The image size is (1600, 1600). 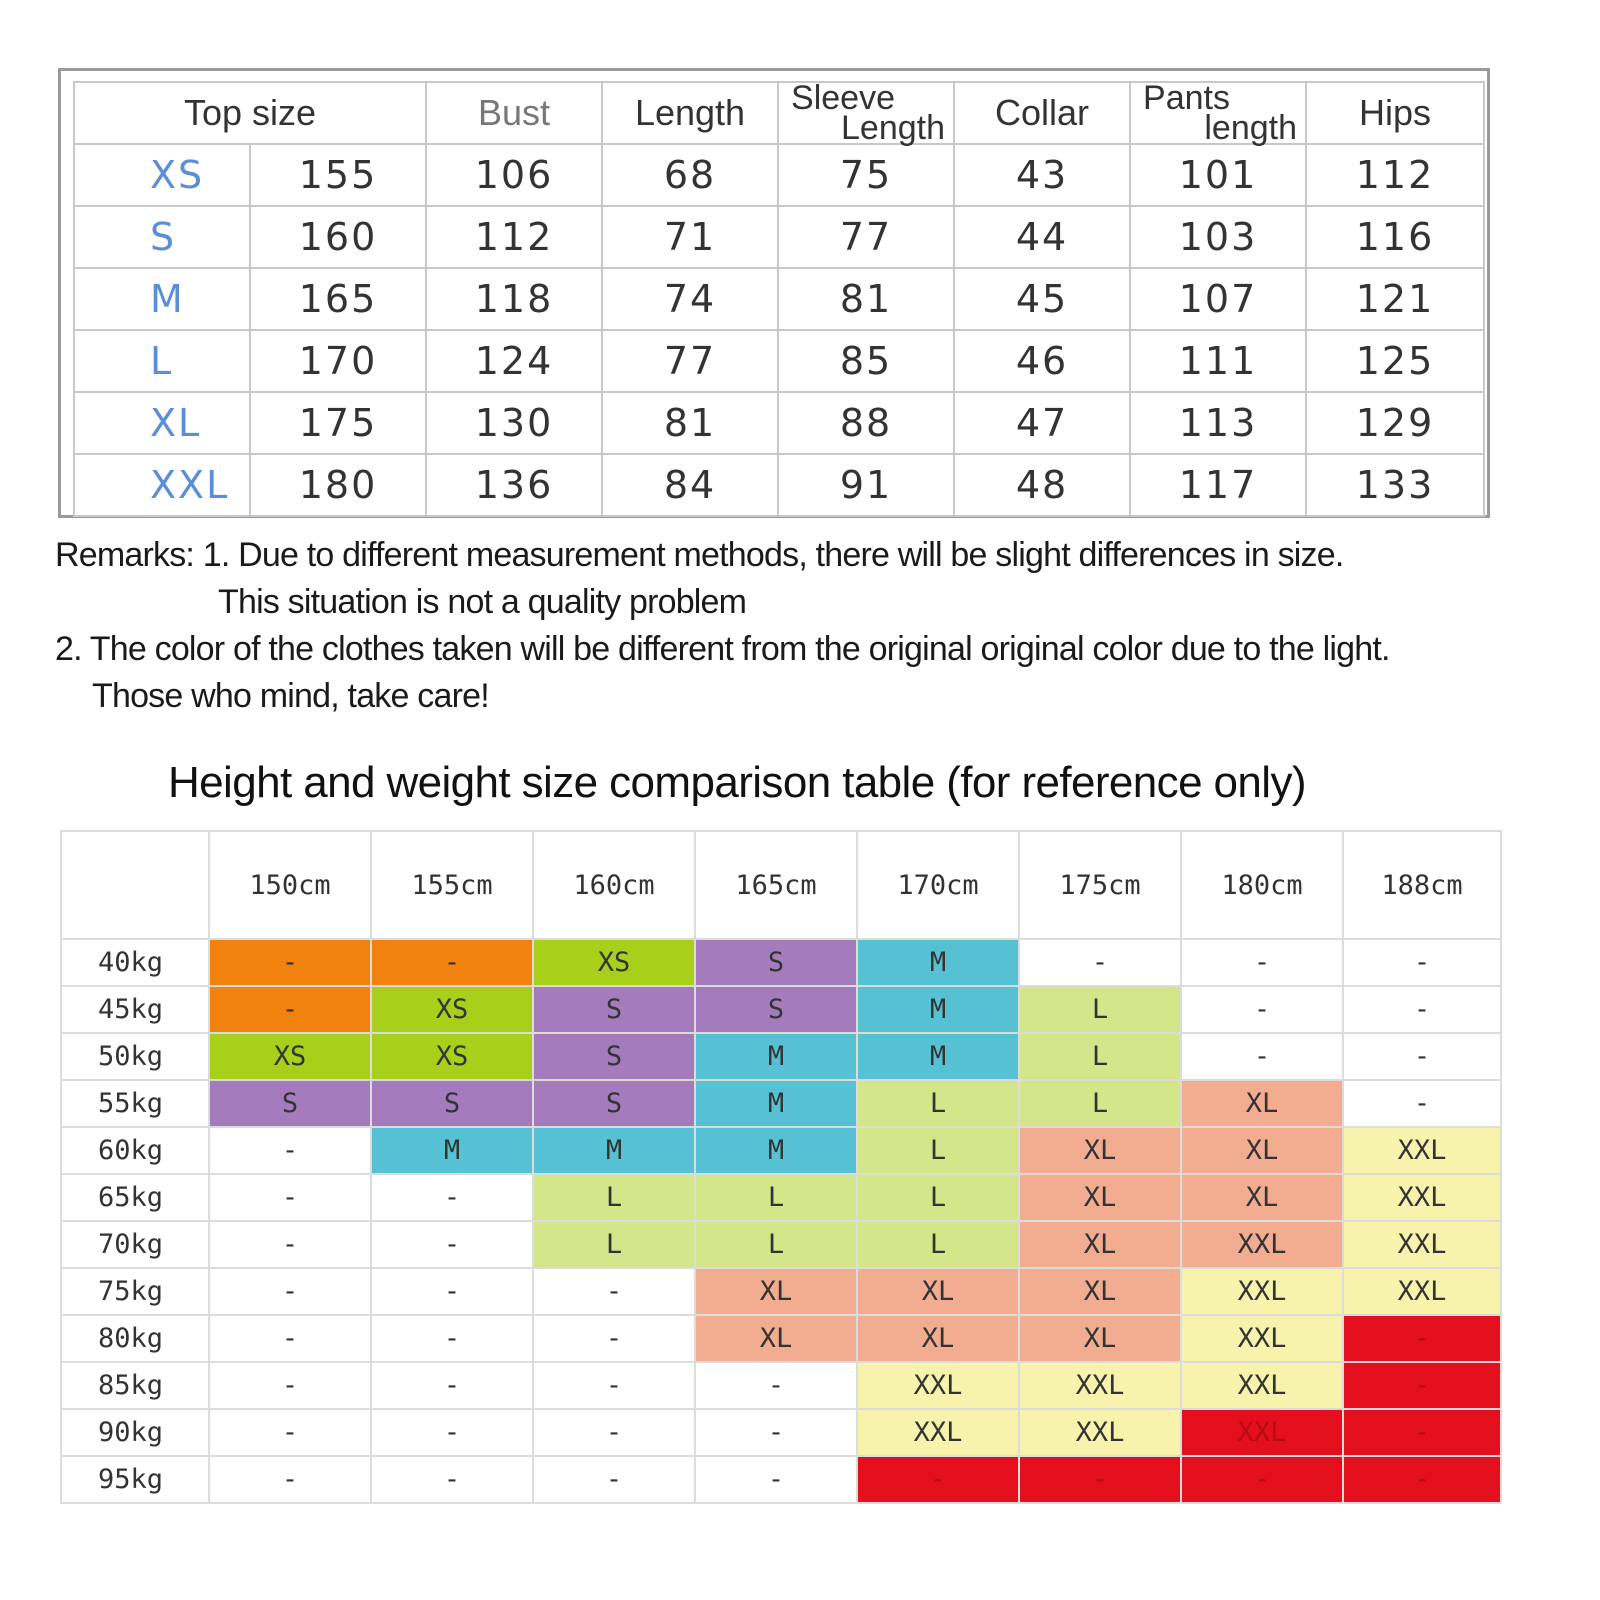 What do you see at coordinates (1251, 128) in the screenshot?
I see `header-pants-line2: length` at bounding box center [1251, 128].